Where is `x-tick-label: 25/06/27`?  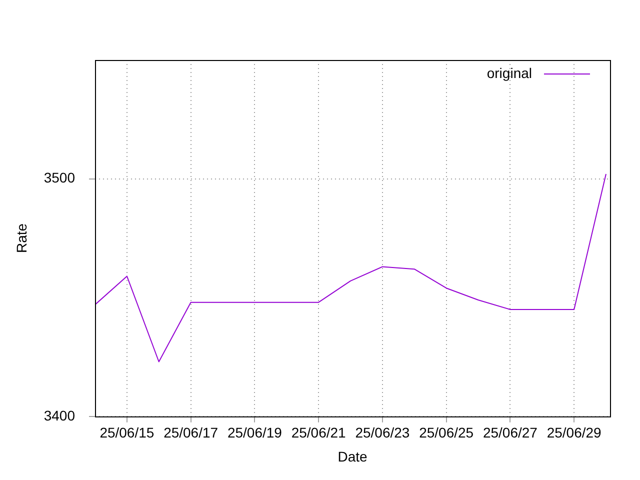 x-tick-label: 25/06/27 is located at coordinates (510, 432).